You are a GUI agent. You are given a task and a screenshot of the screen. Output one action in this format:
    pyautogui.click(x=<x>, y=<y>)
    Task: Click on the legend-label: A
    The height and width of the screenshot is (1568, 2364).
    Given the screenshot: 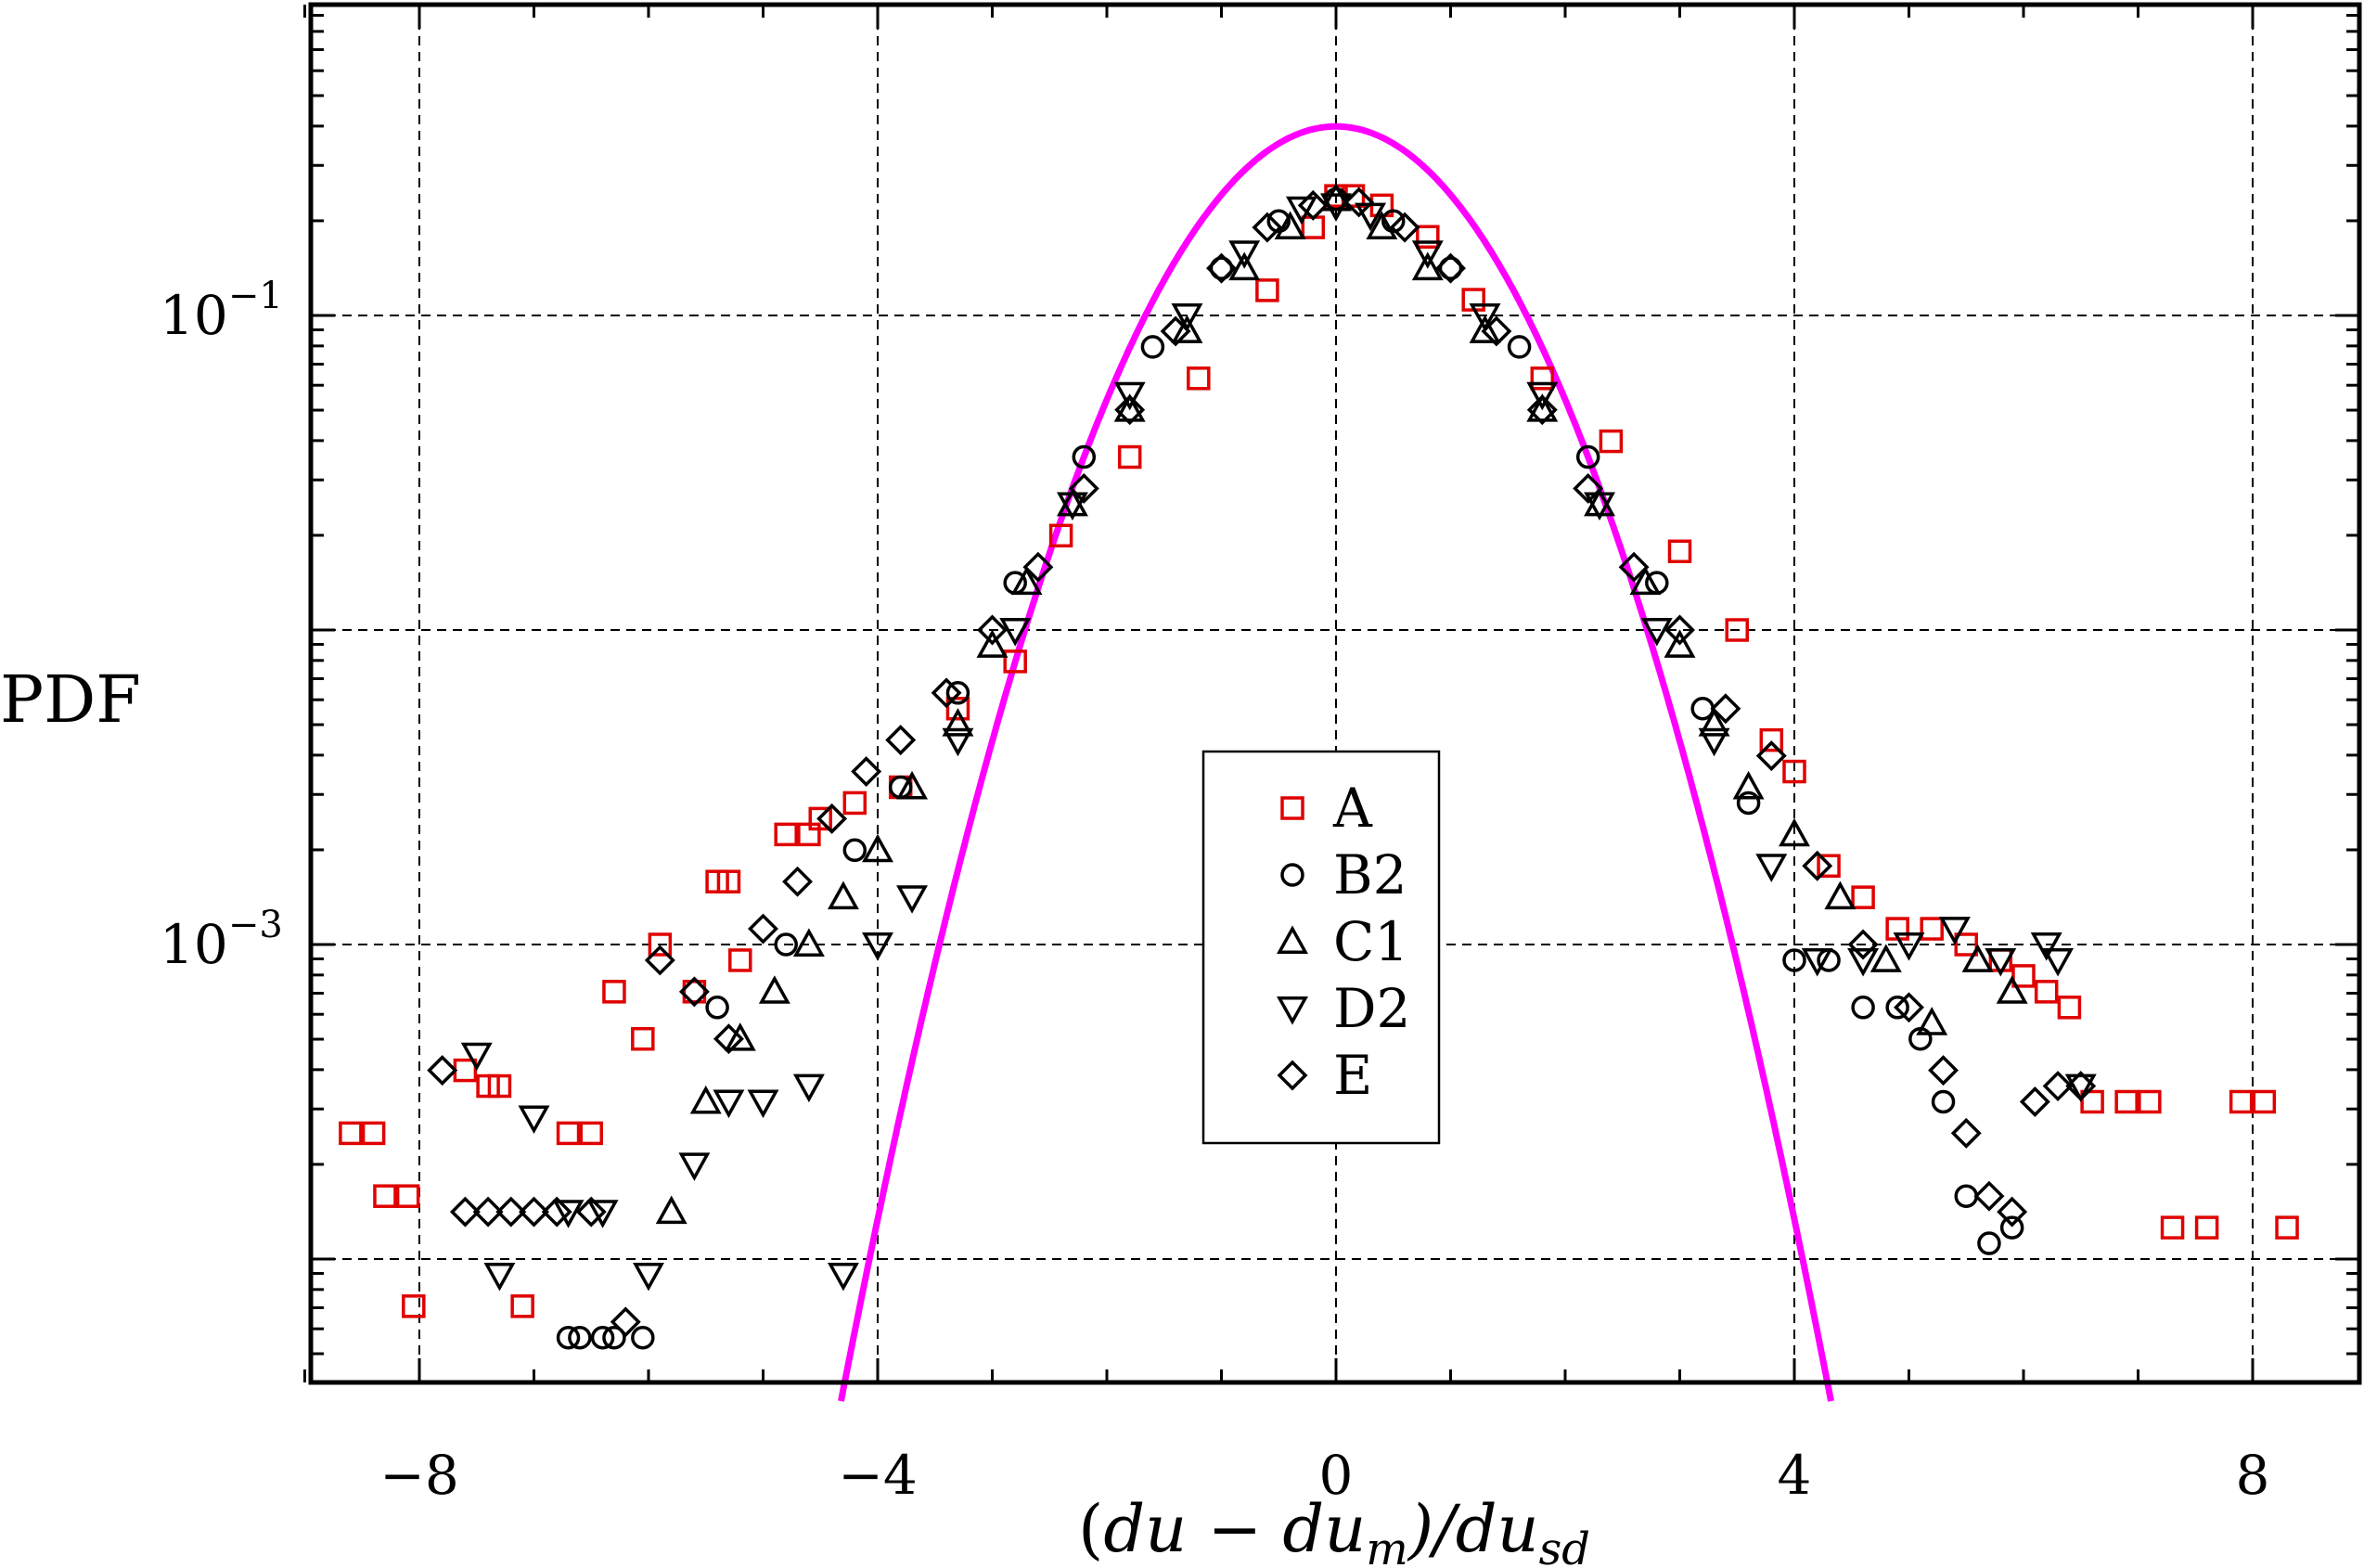 What is the action you would take?
    pyautogui.click(x=1352, y=809)
    